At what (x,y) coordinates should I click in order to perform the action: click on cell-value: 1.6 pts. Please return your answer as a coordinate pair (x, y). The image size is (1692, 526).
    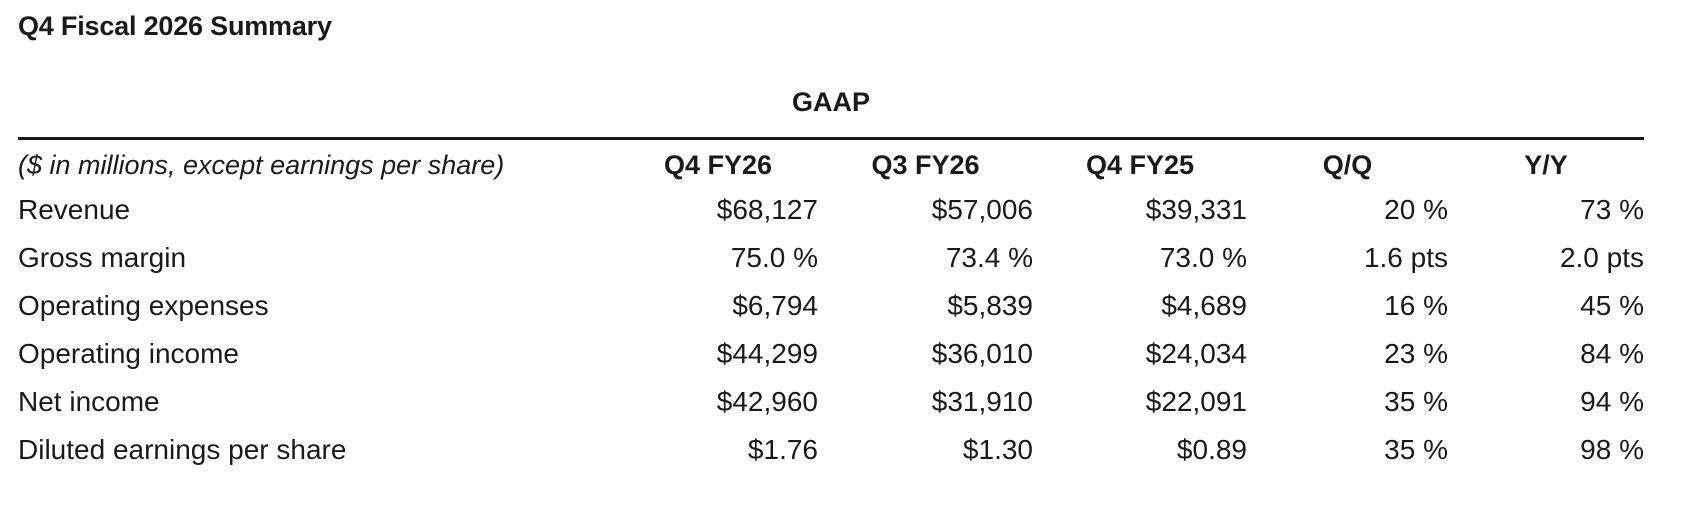
    Looking at the image, I should click on (1405, 257).